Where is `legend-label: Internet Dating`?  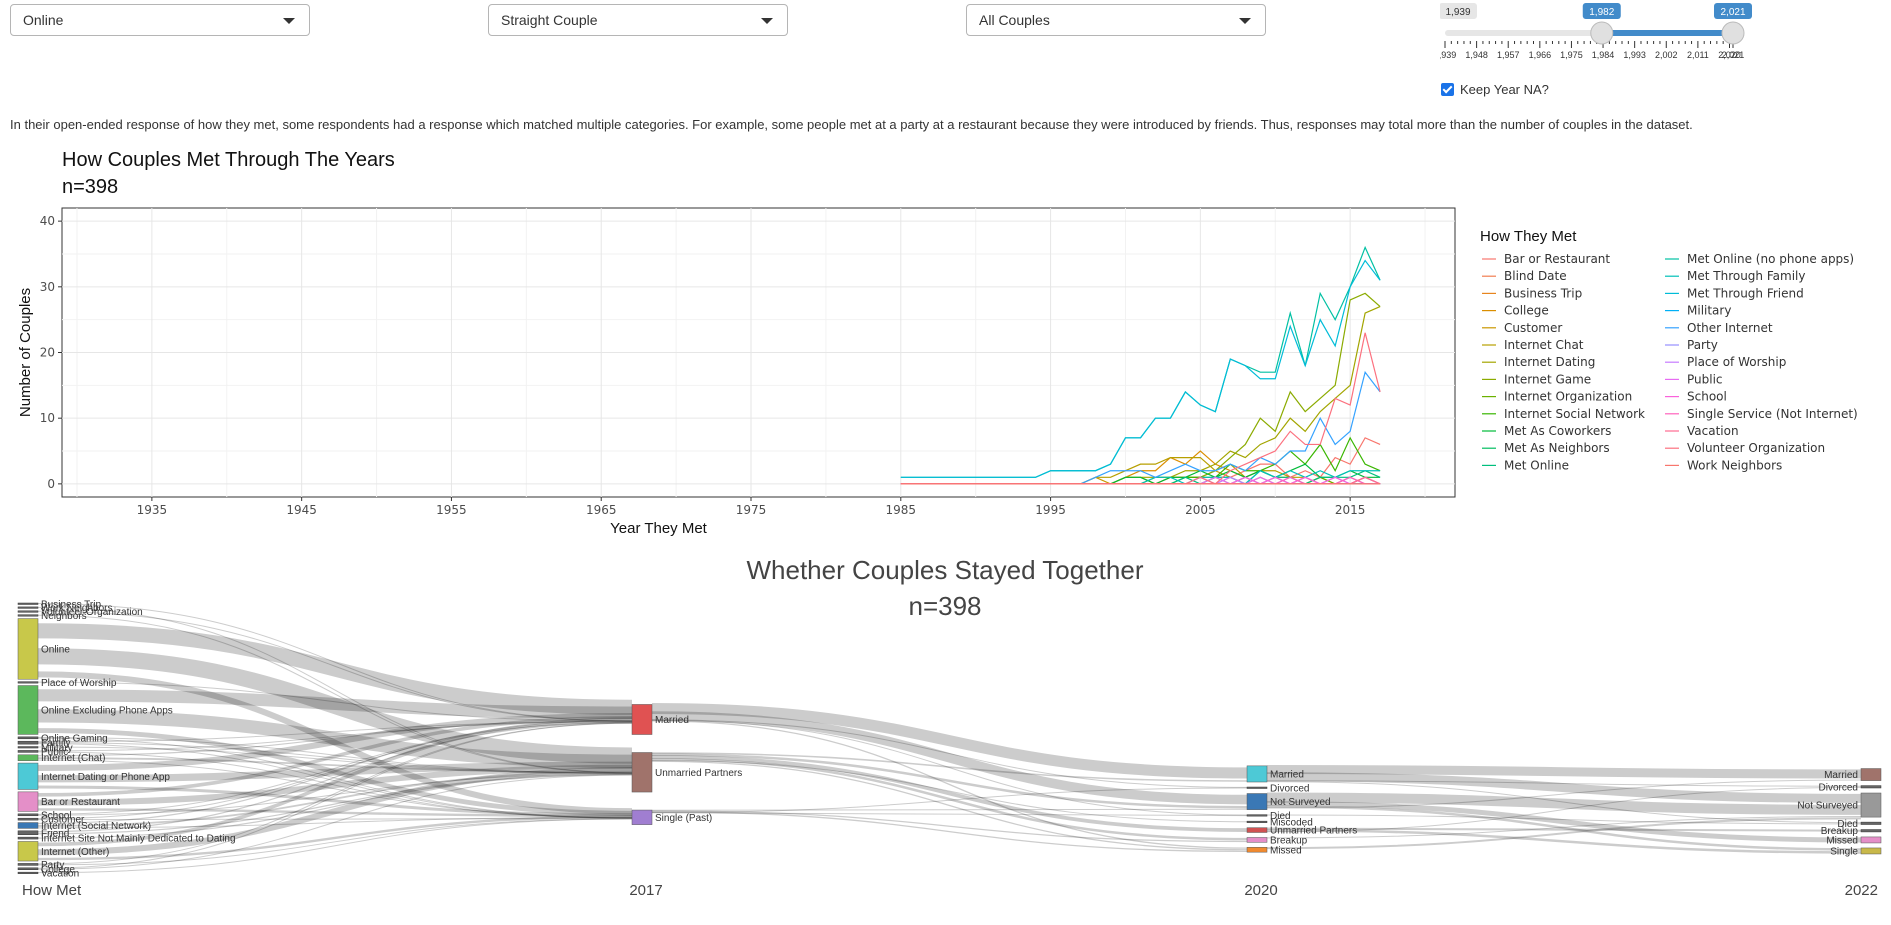
legend-label: Internet Dating is located at coordinates (1549, 362).